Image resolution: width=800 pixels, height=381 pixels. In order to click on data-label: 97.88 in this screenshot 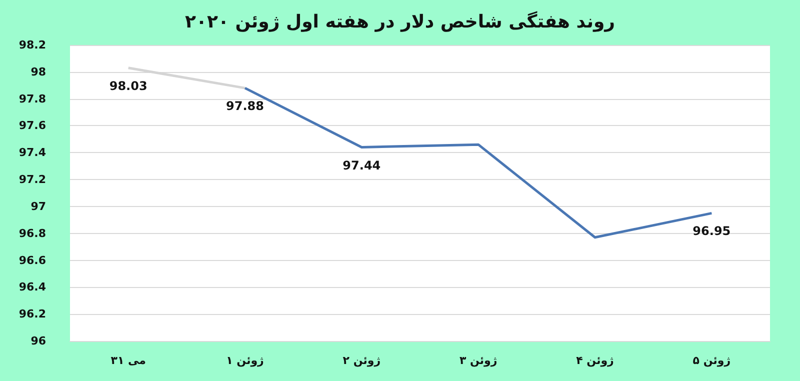, I will do `click(245, 106)`.